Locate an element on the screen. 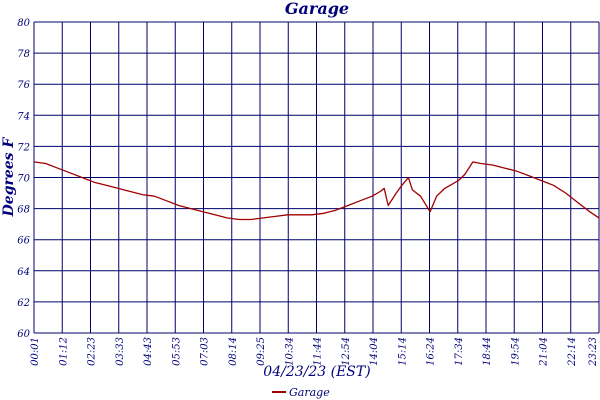  y-tick-label: 66 is located at coordinates (23, 241).